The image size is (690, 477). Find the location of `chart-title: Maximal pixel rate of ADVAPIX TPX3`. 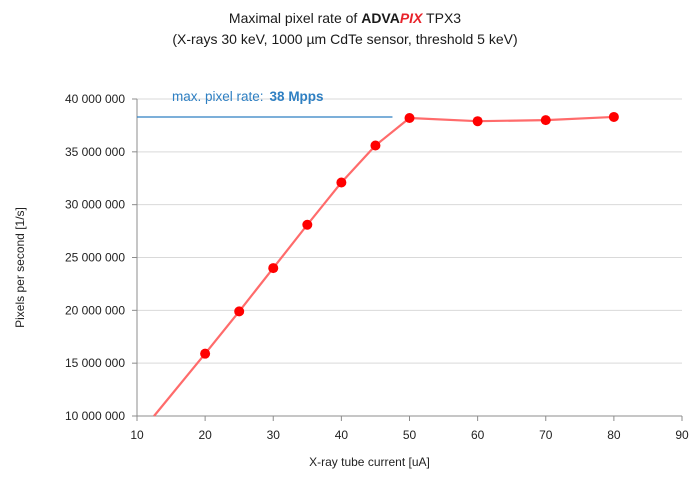

chart-title: Maximal pixel rate of ADVAPIX TPX3 is located at coordinates (345, 18).